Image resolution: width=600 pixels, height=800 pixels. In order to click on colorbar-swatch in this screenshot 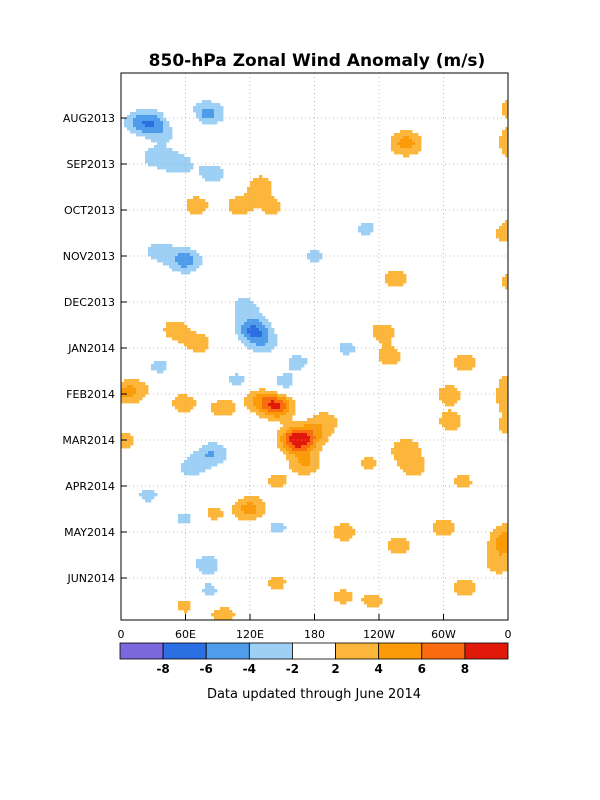, I will do `click(270, 651)`.